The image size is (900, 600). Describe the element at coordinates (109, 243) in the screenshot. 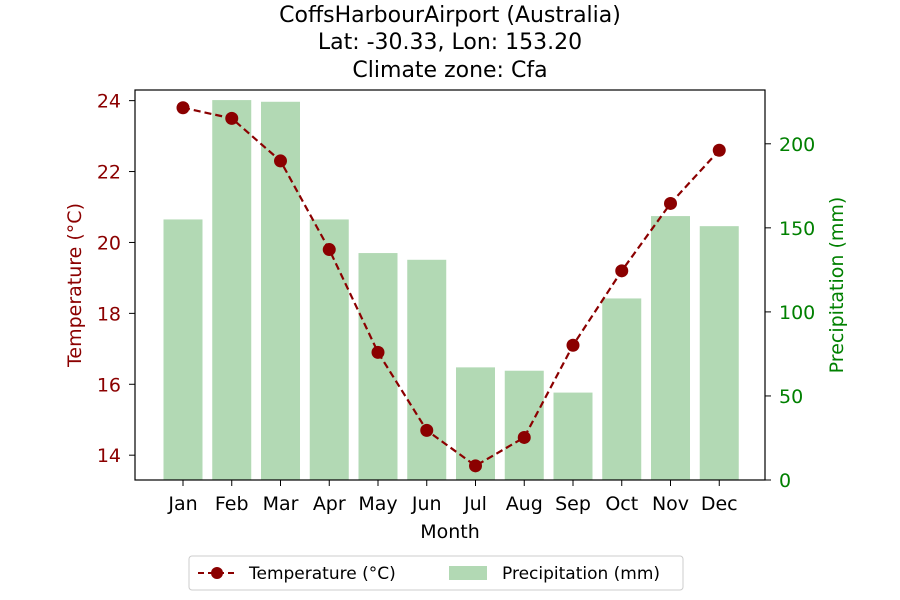

I see `left-tick-label: 20` at that location.